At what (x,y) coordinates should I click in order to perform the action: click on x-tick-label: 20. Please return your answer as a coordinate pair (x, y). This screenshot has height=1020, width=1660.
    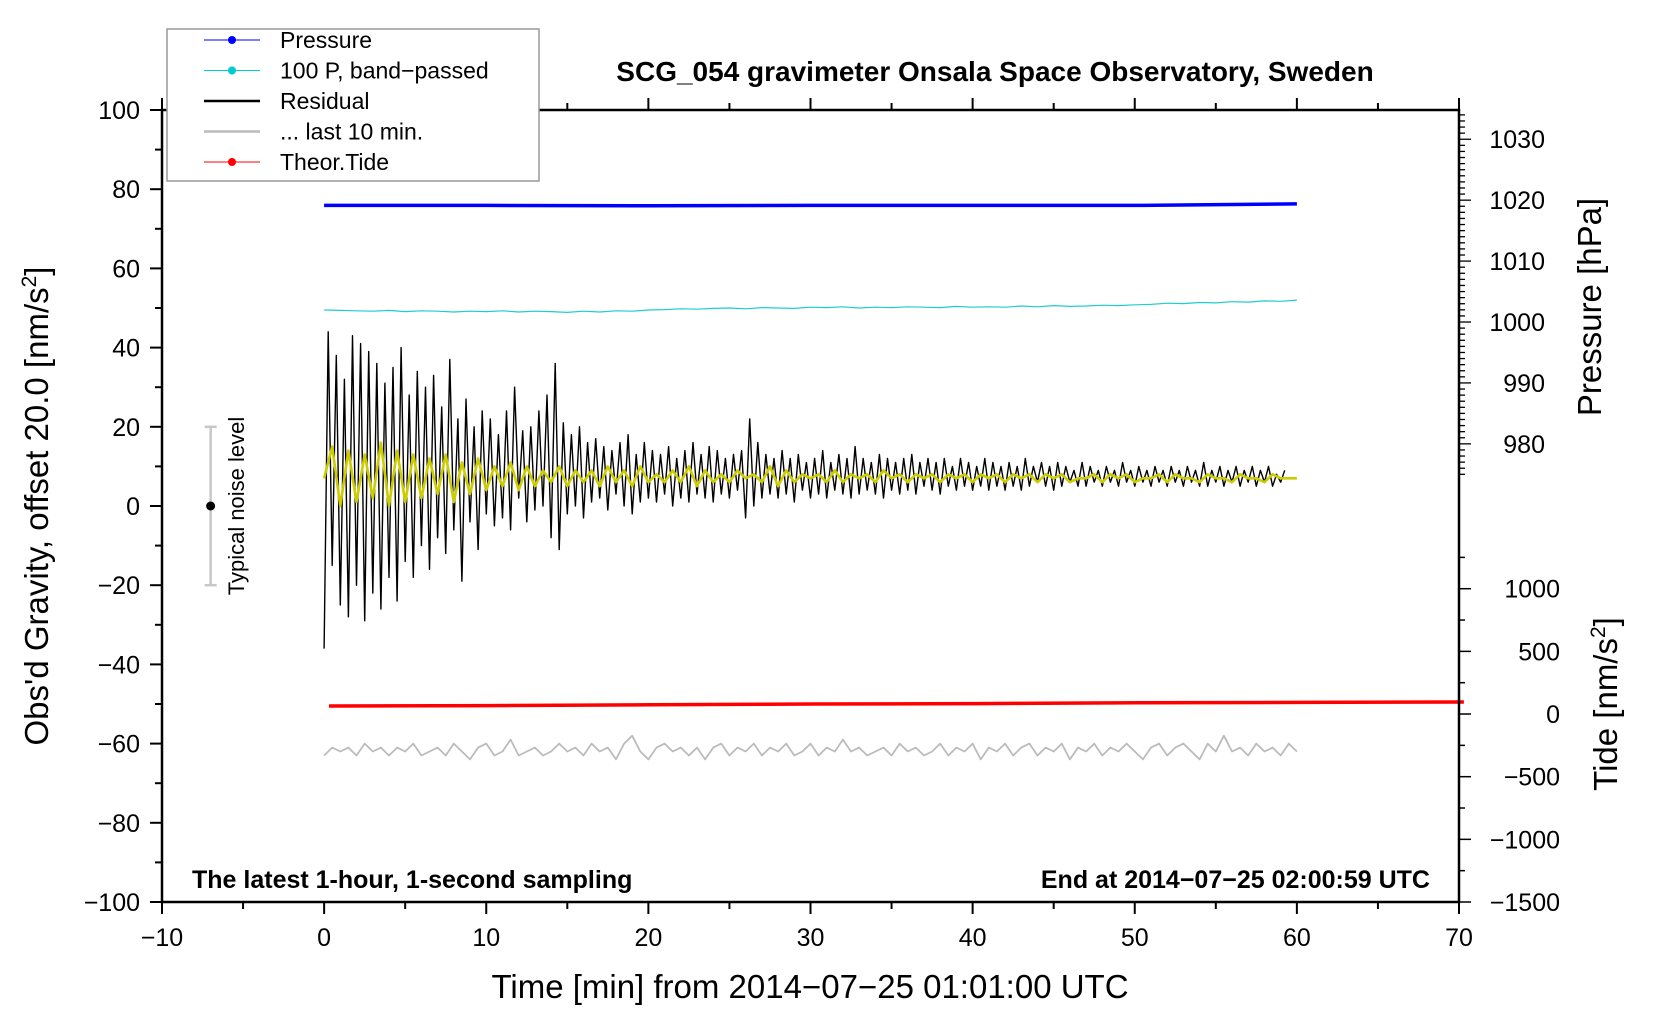
    Looking at the image, I should click on (648, 938).